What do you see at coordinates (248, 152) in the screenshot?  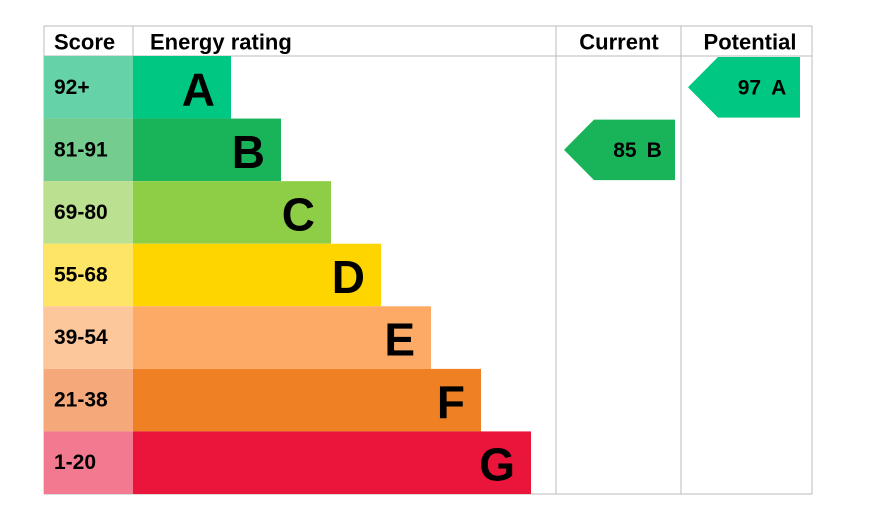 I see `rating-letter: B` at bounding box center [248, 152].